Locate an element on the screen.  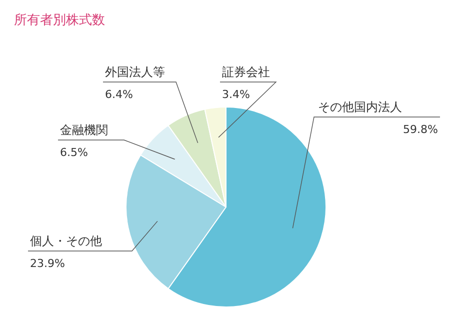
data-label: 59.8% is located at coordinates (420, 129).